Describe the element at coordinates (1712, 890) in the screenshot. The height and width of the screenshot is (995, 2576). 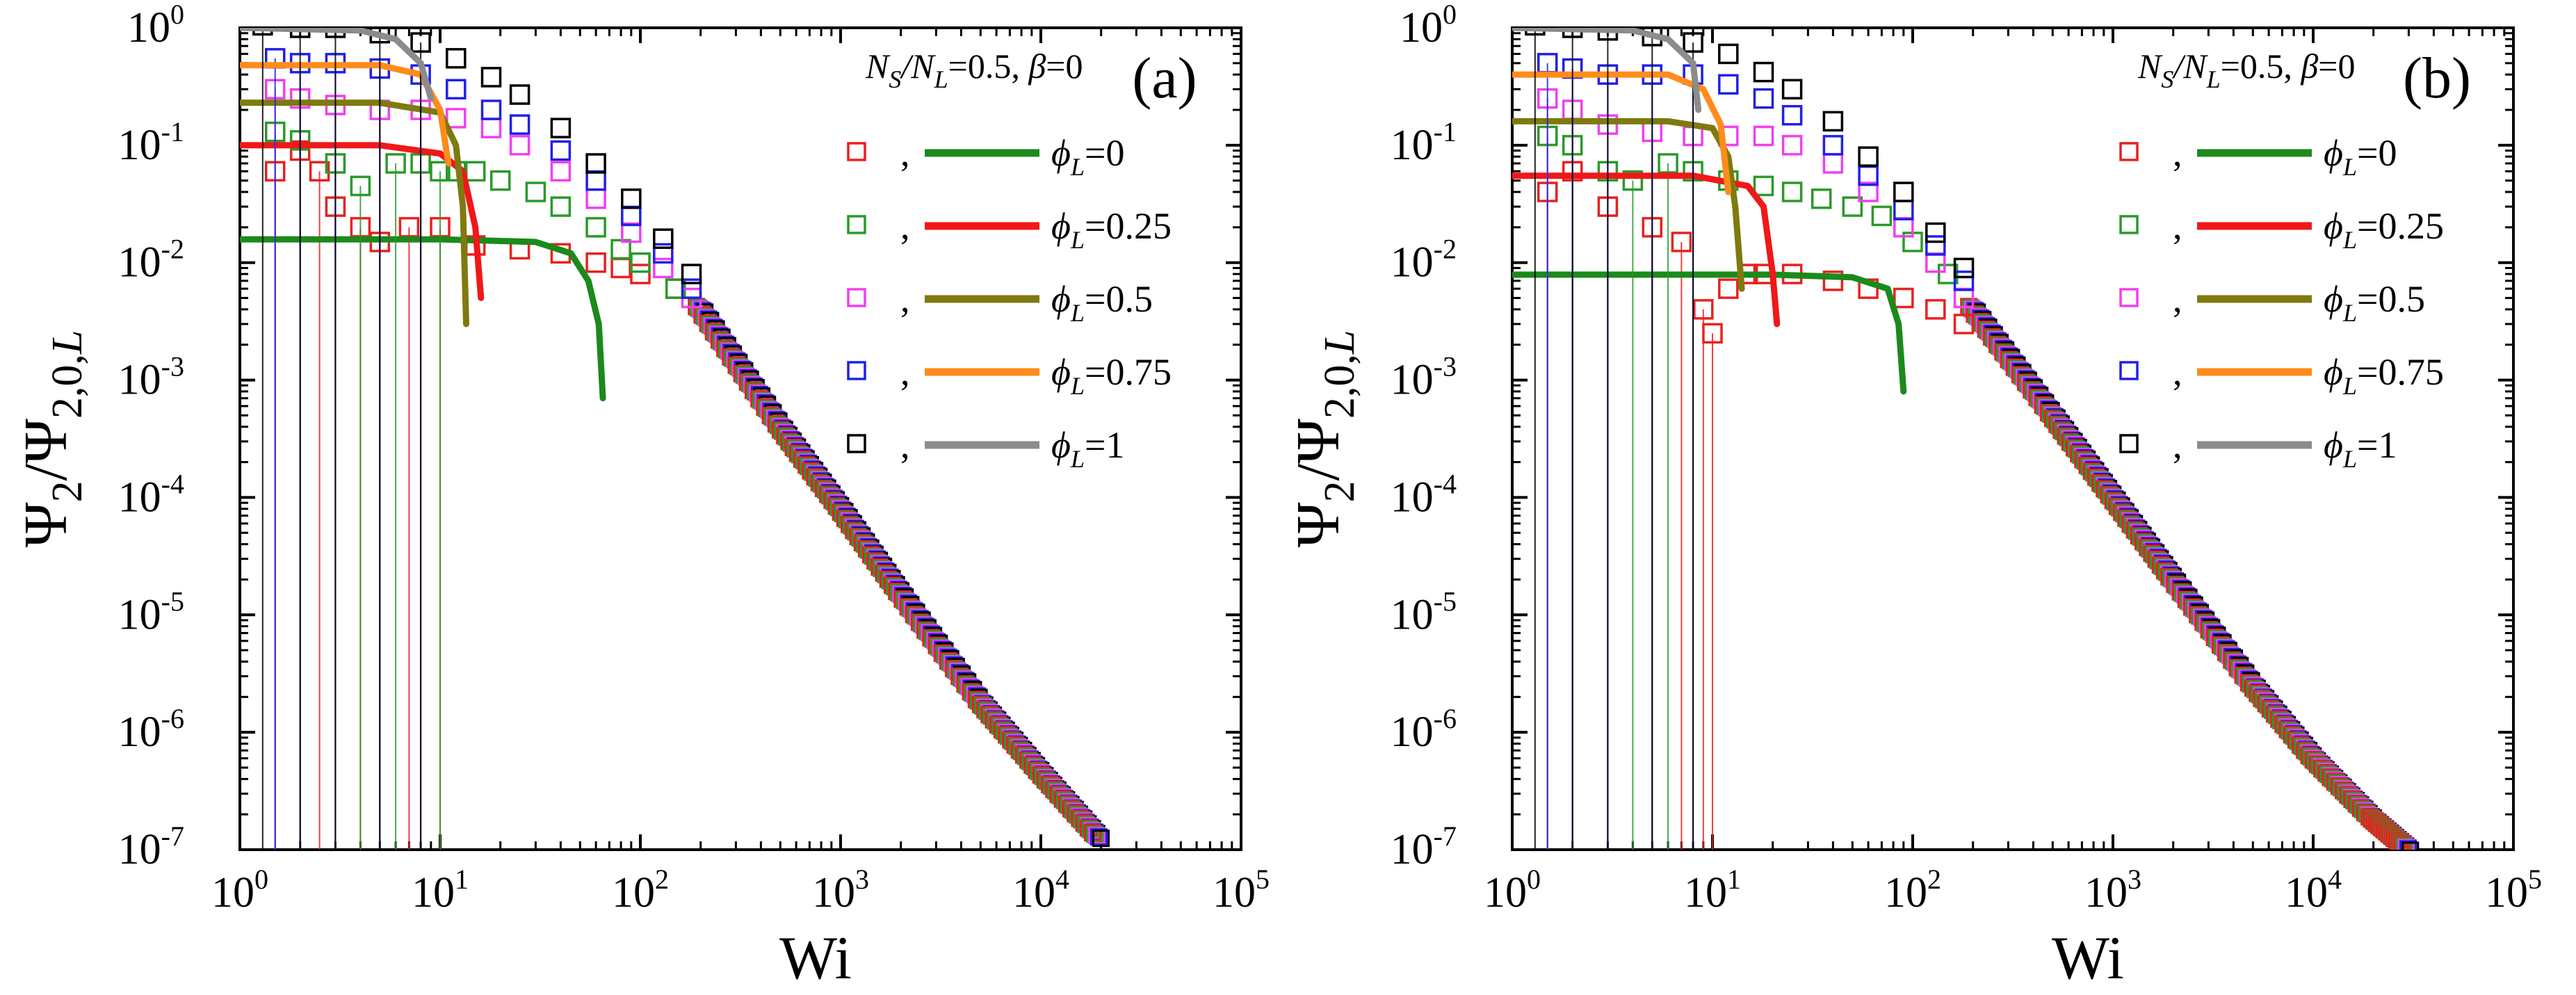
I see `x-tick-label: 10¹` at that location.